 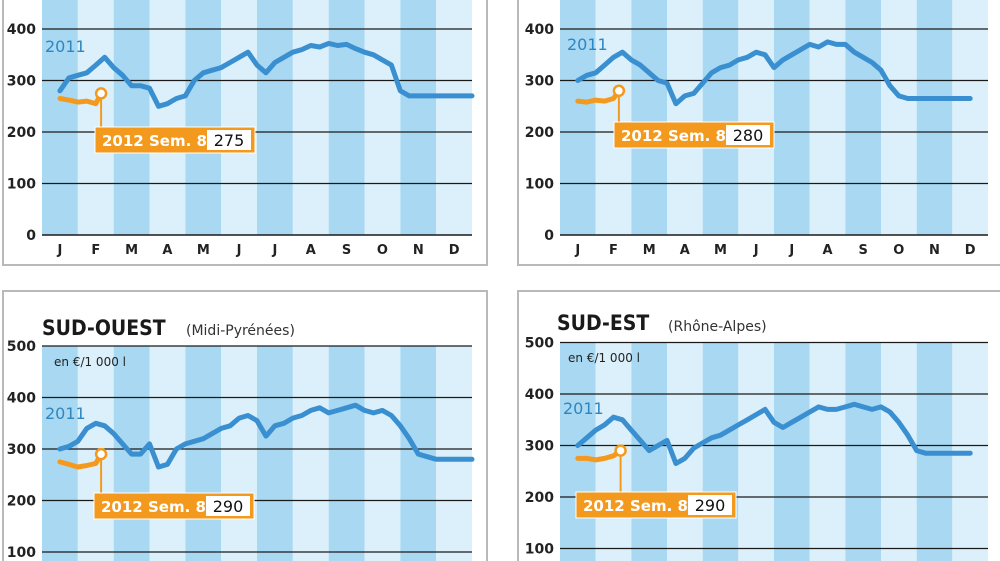 I want to click on panel-subtitle: (Rhône-Alpes), so click(x=717, y=327).